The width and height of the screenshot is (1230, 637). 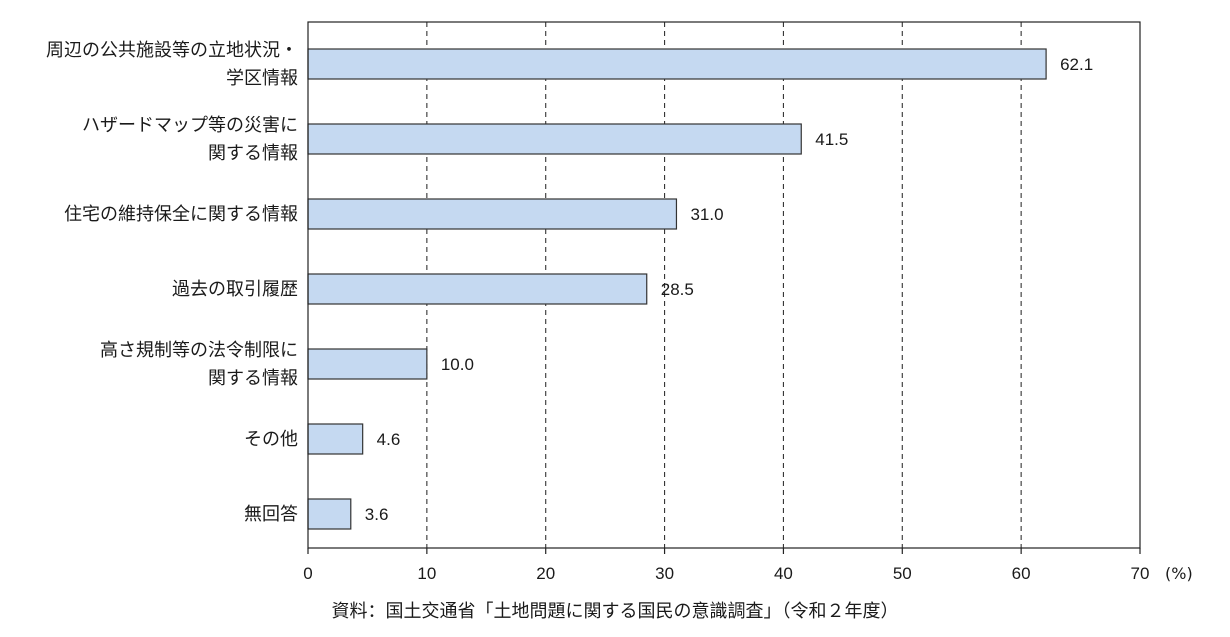 I want to click on tick-label-0: 0, so click(x=307, y=573).